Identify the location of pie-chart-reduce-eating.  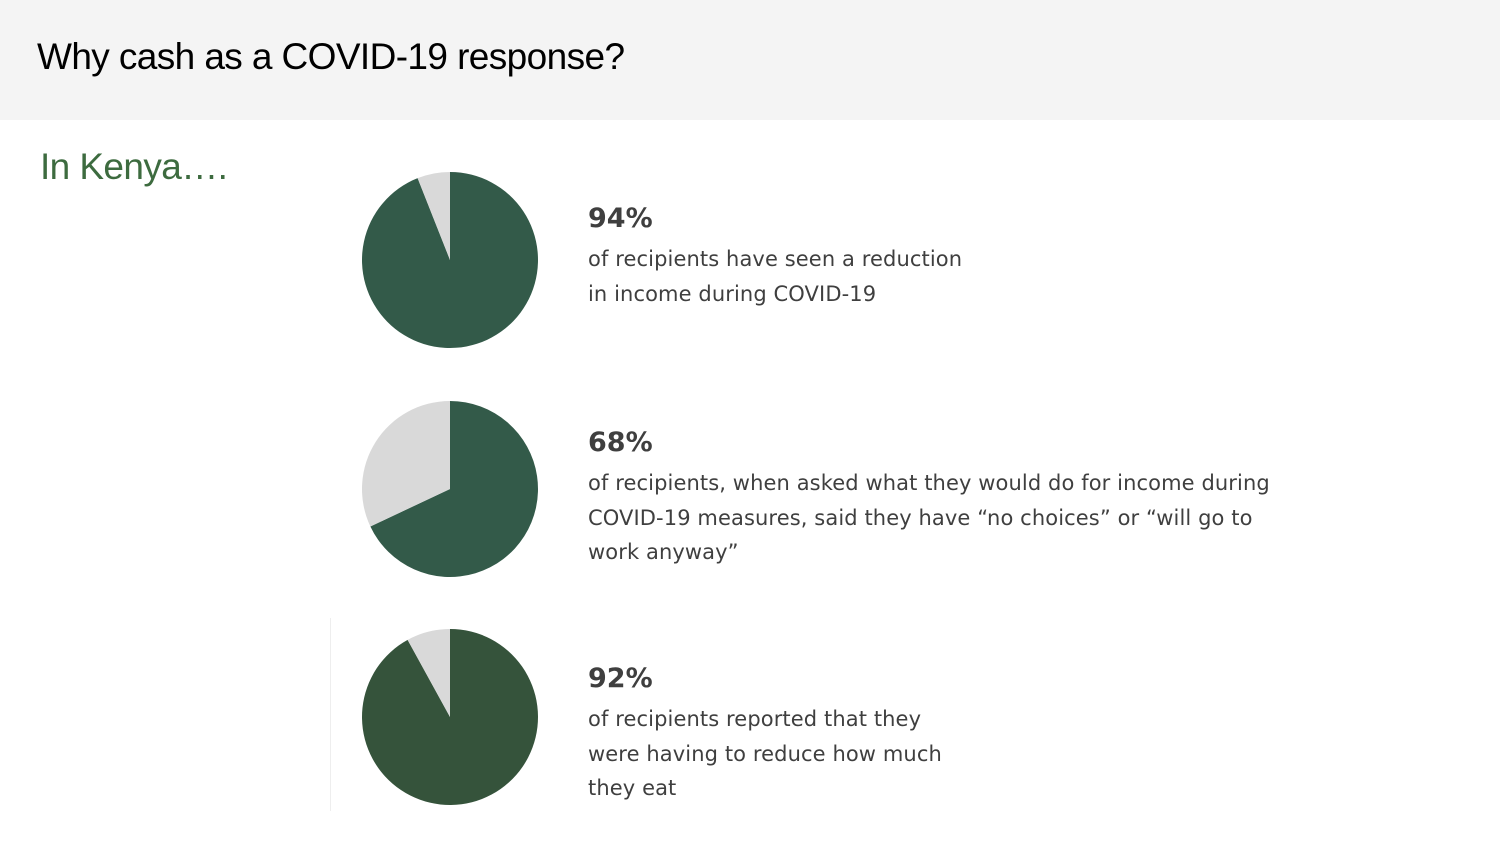
(450, 717).